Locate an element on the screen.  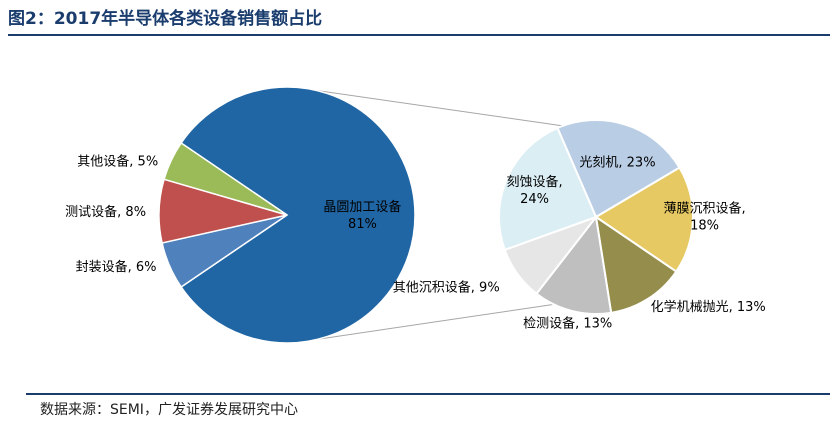
breakdown-pie-label-0: 光刻机, 23% is located at coordinates (617, 162).